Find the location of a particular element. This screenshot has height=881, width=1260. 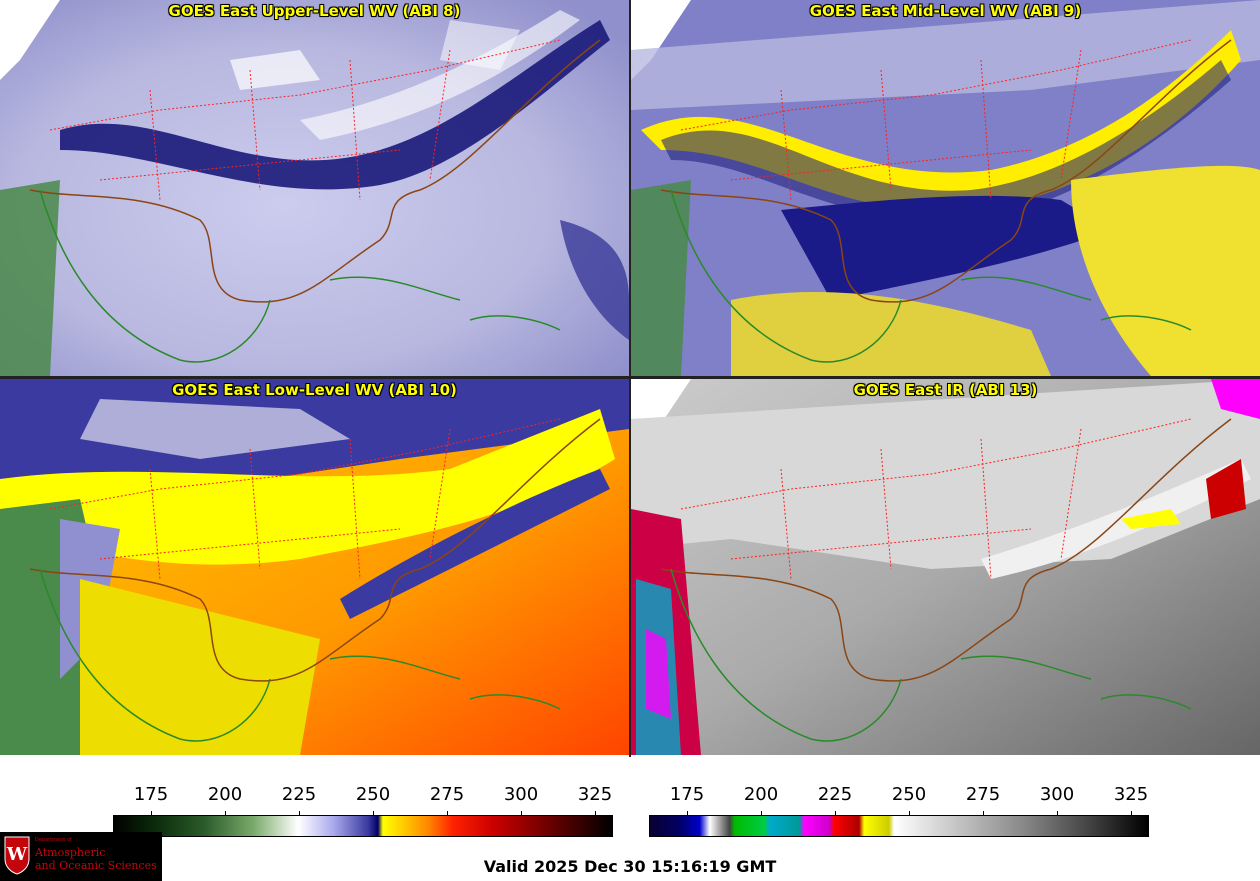

panel-title: GOES East Low-Level WV (ABI 10) is located at coordinates (314, 390).